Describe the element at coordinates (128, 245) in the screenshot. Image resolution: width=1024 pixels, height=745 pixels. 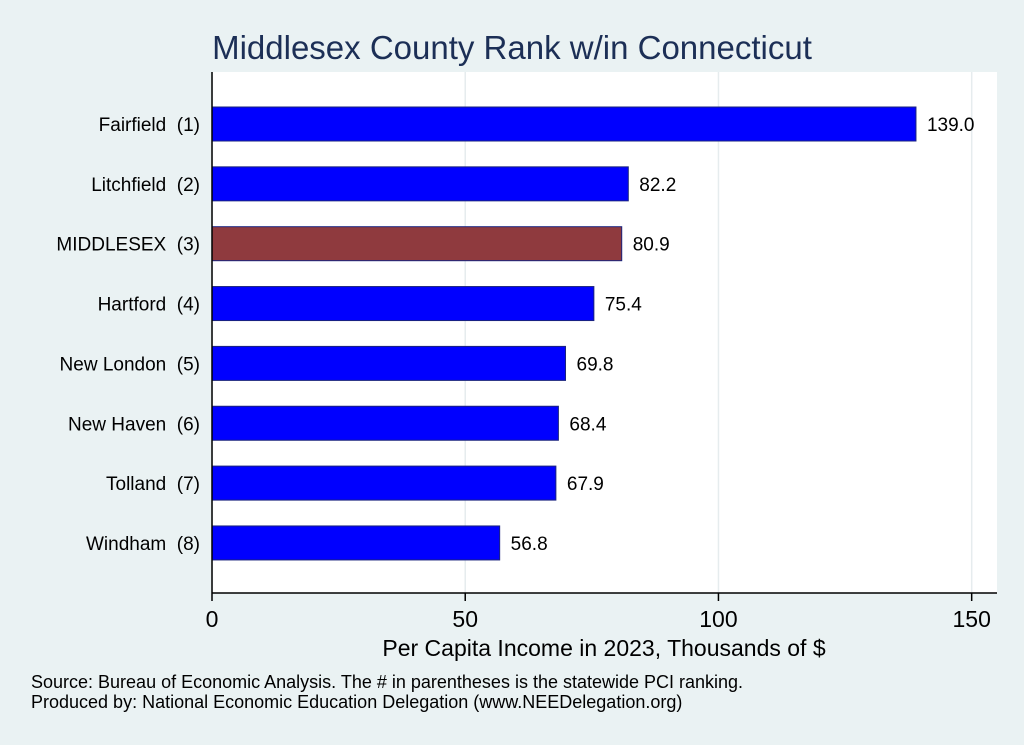
I see `category-label-2: MIDDLESEX (3)` at that location.